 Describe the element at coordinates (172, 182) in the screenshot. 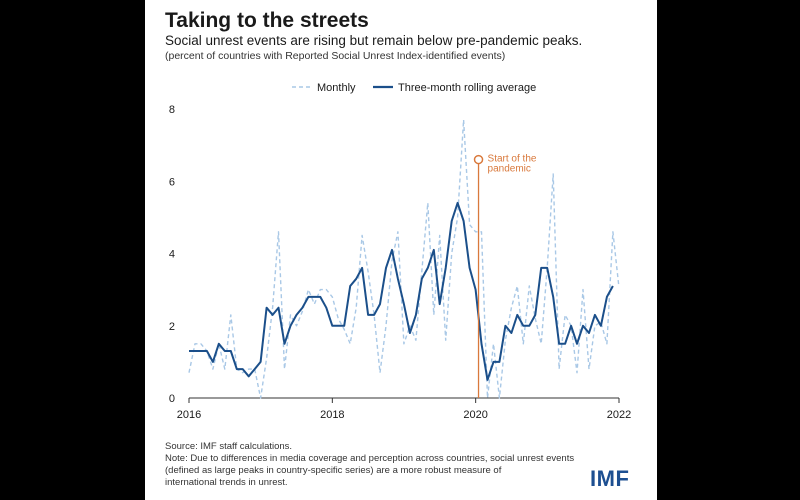

I see `y-tick-label: 6` at that location.